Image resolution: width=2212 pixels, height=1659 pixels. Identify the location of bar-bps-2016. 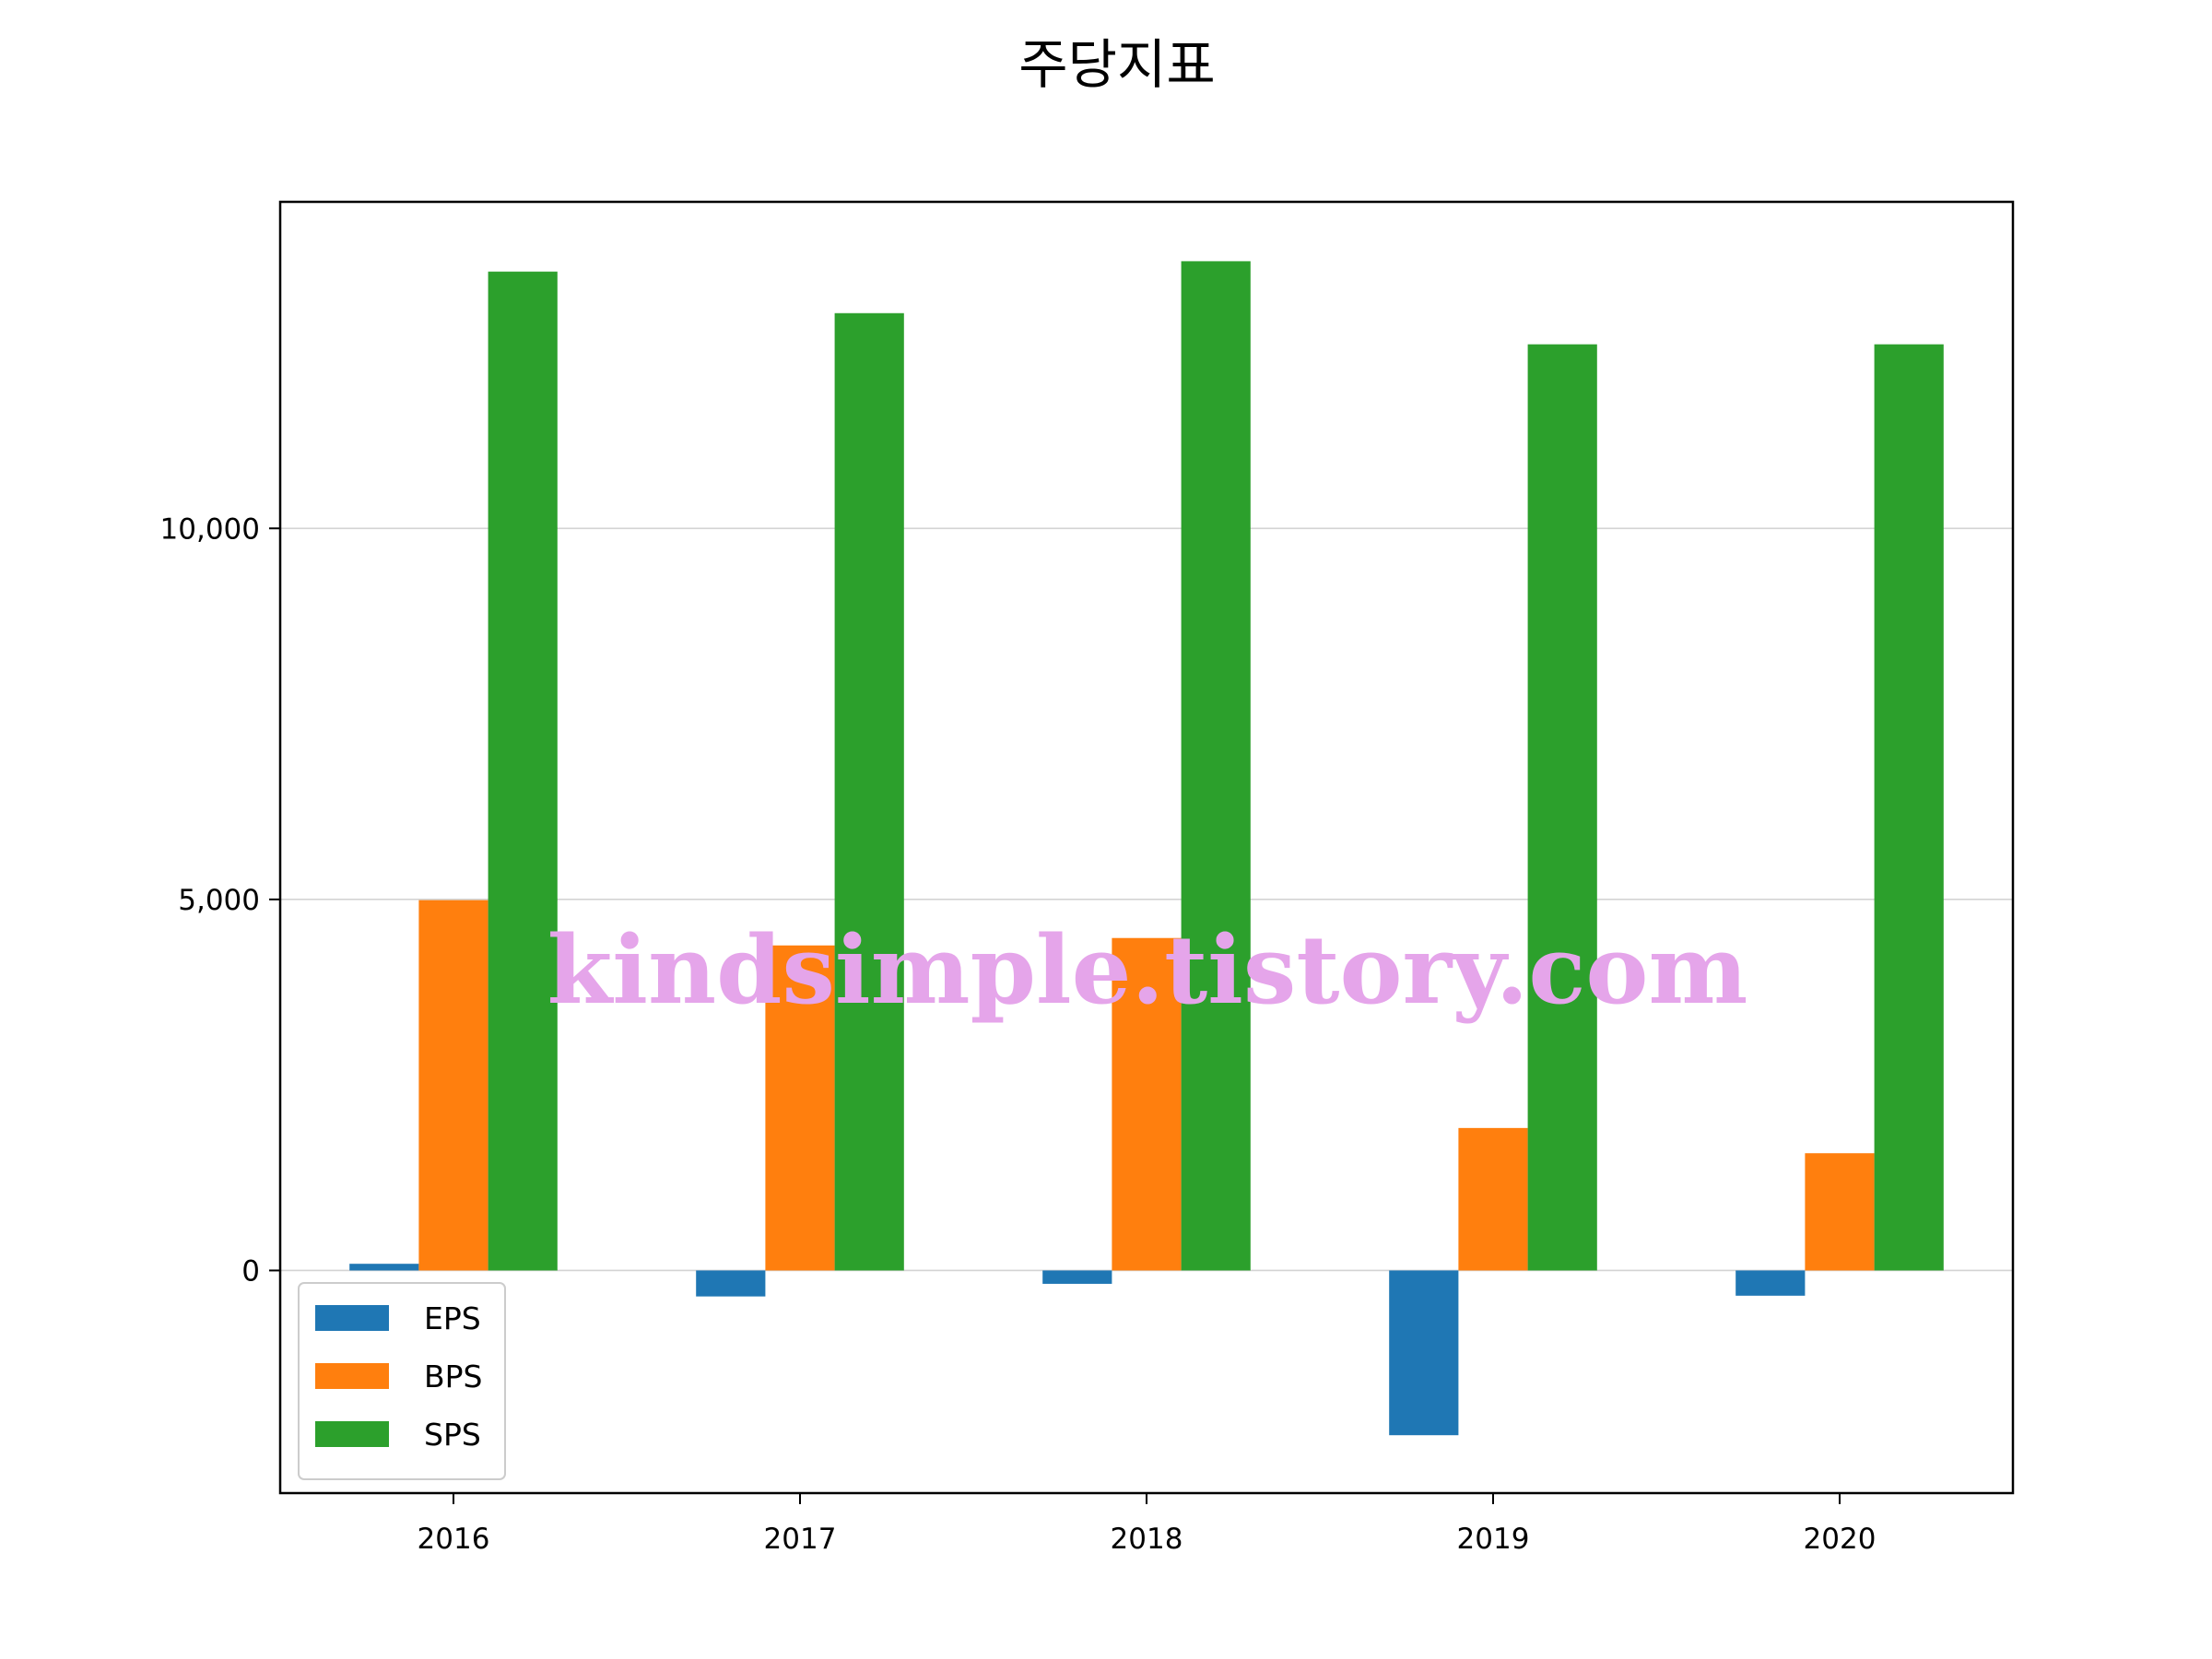
(453, 1085).